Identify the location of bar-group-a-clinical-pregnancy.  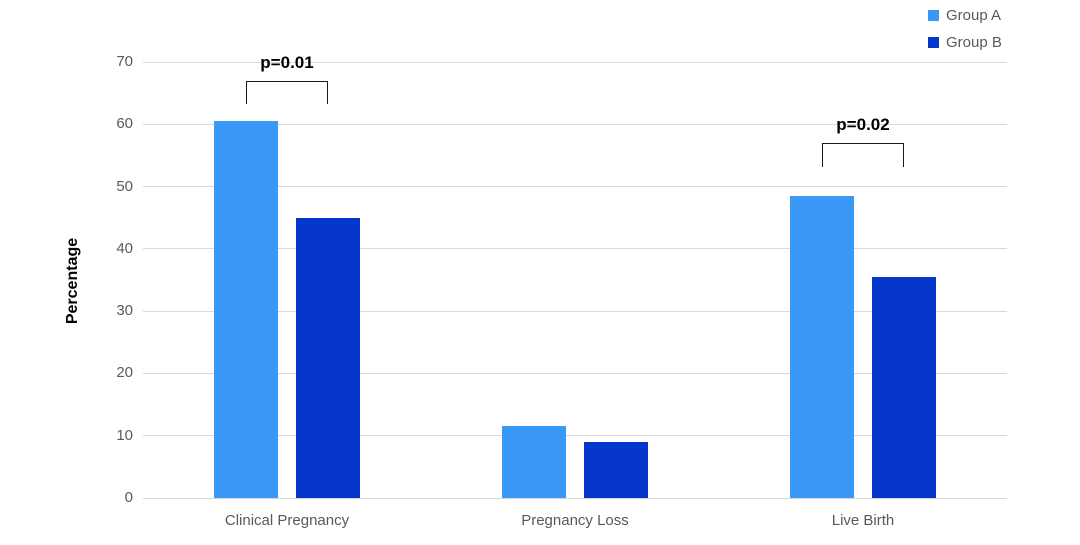
(246, 309).